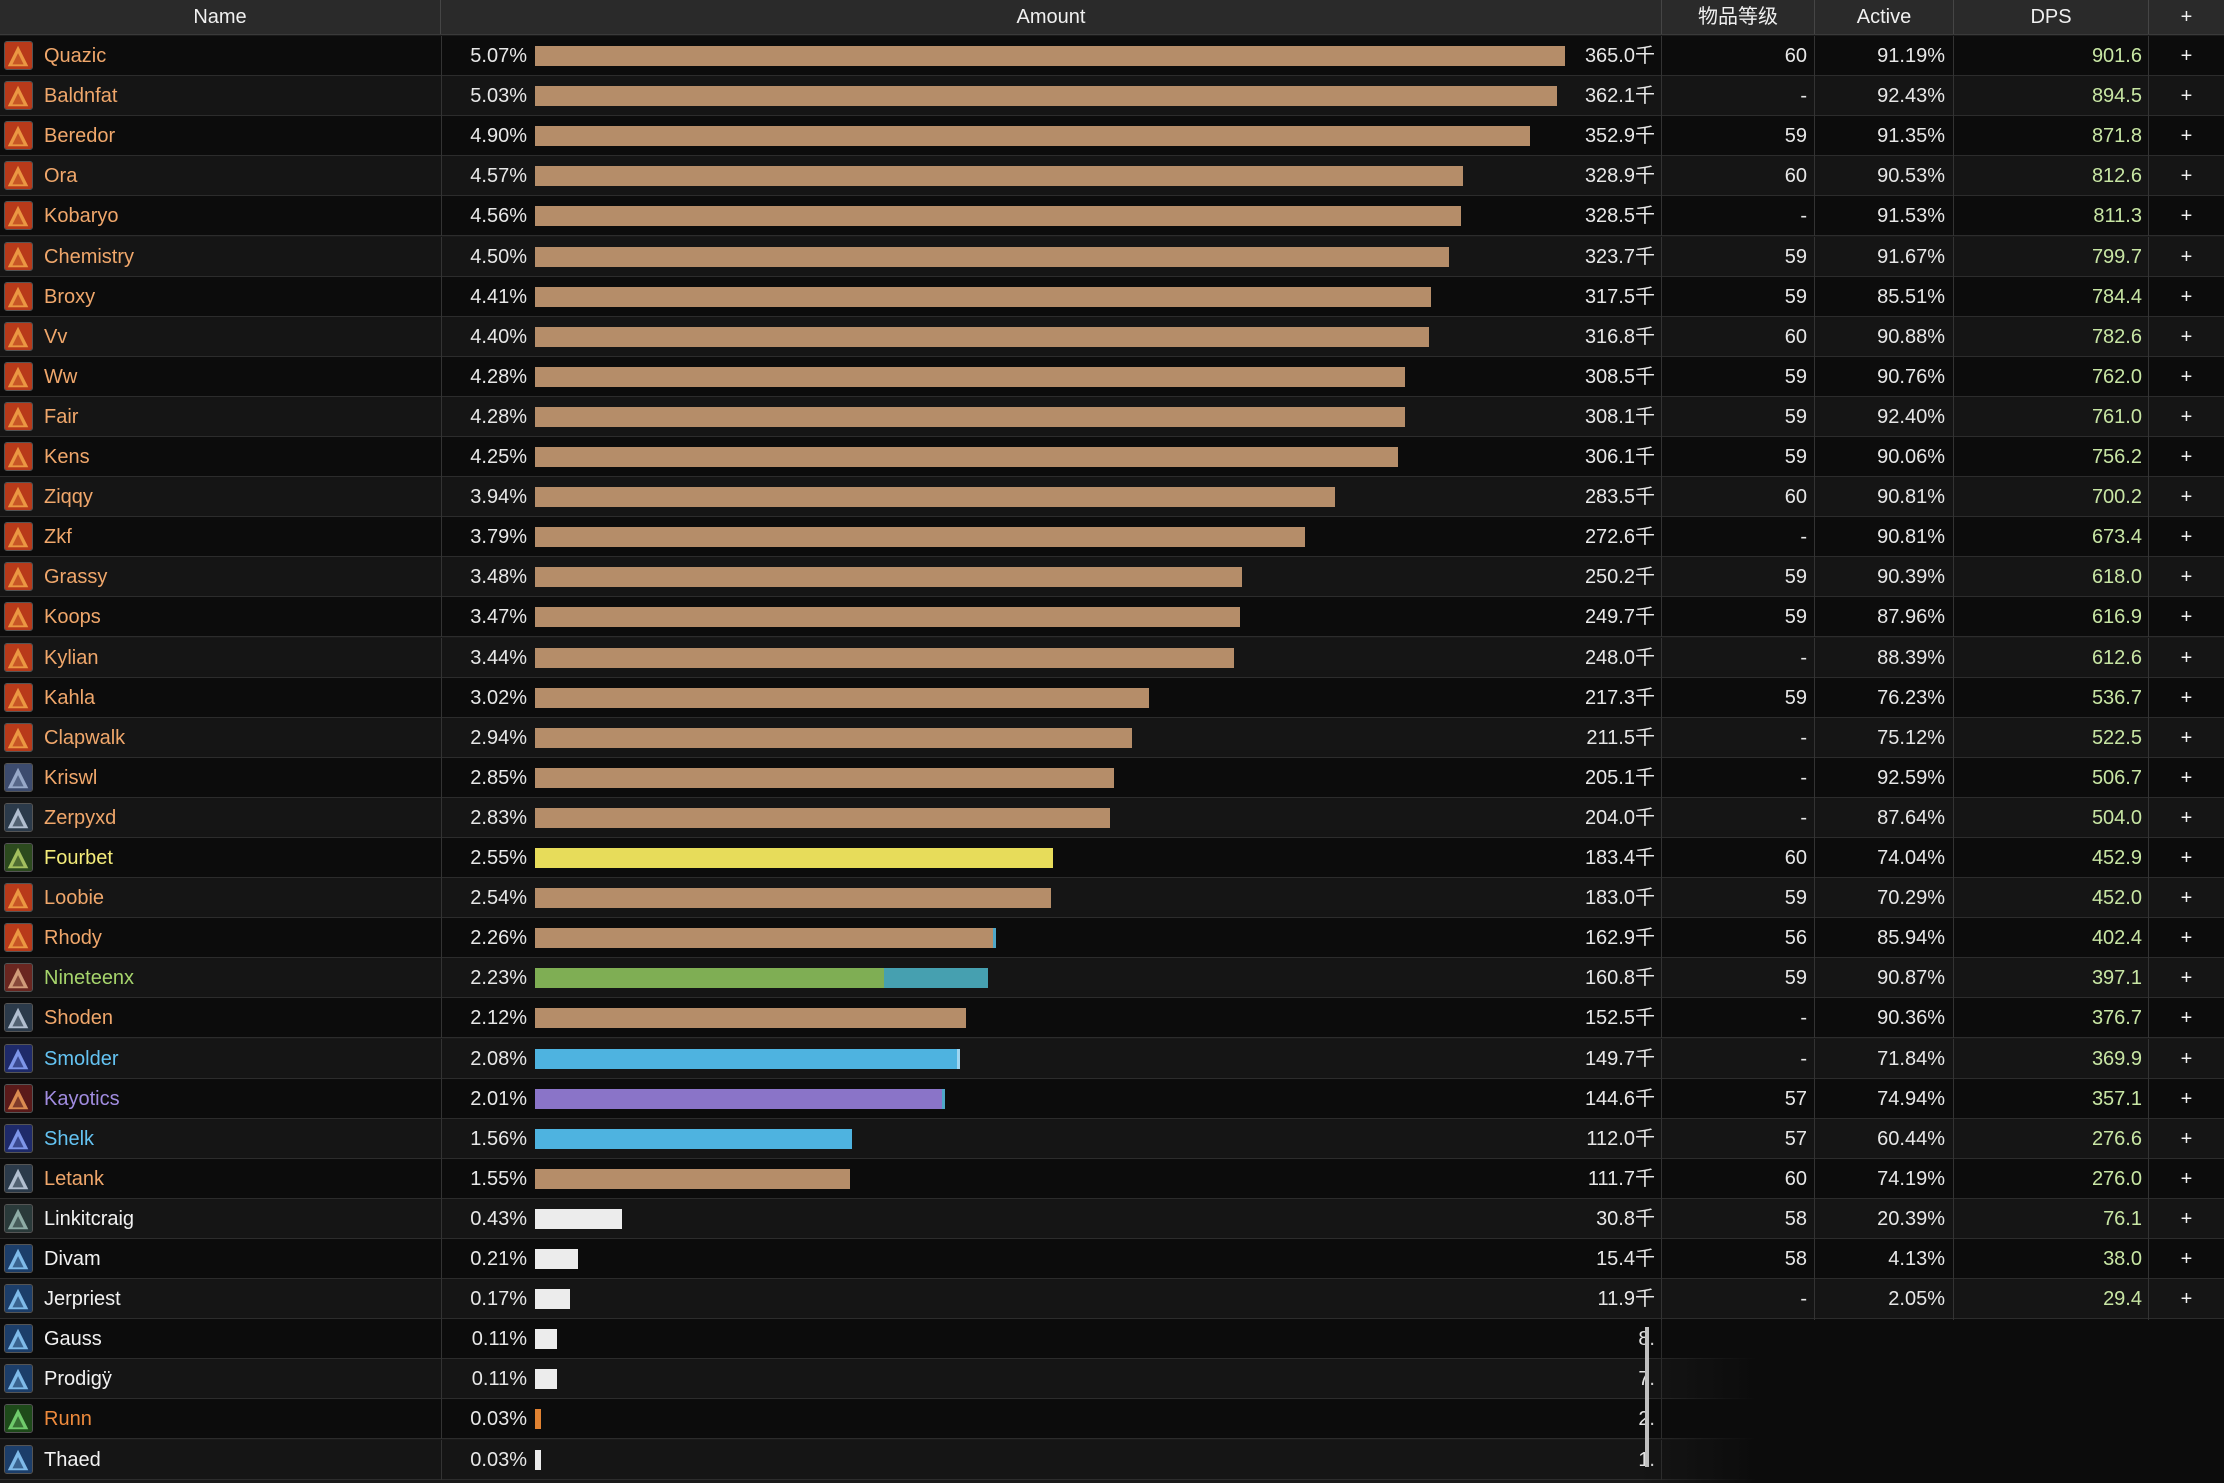 The width and height of the screenshot is (2224, 1483). I want to click on table-row: Kahla 3.02% 217.3千 59 76.23% 536.7 +, so click(1112, 697).